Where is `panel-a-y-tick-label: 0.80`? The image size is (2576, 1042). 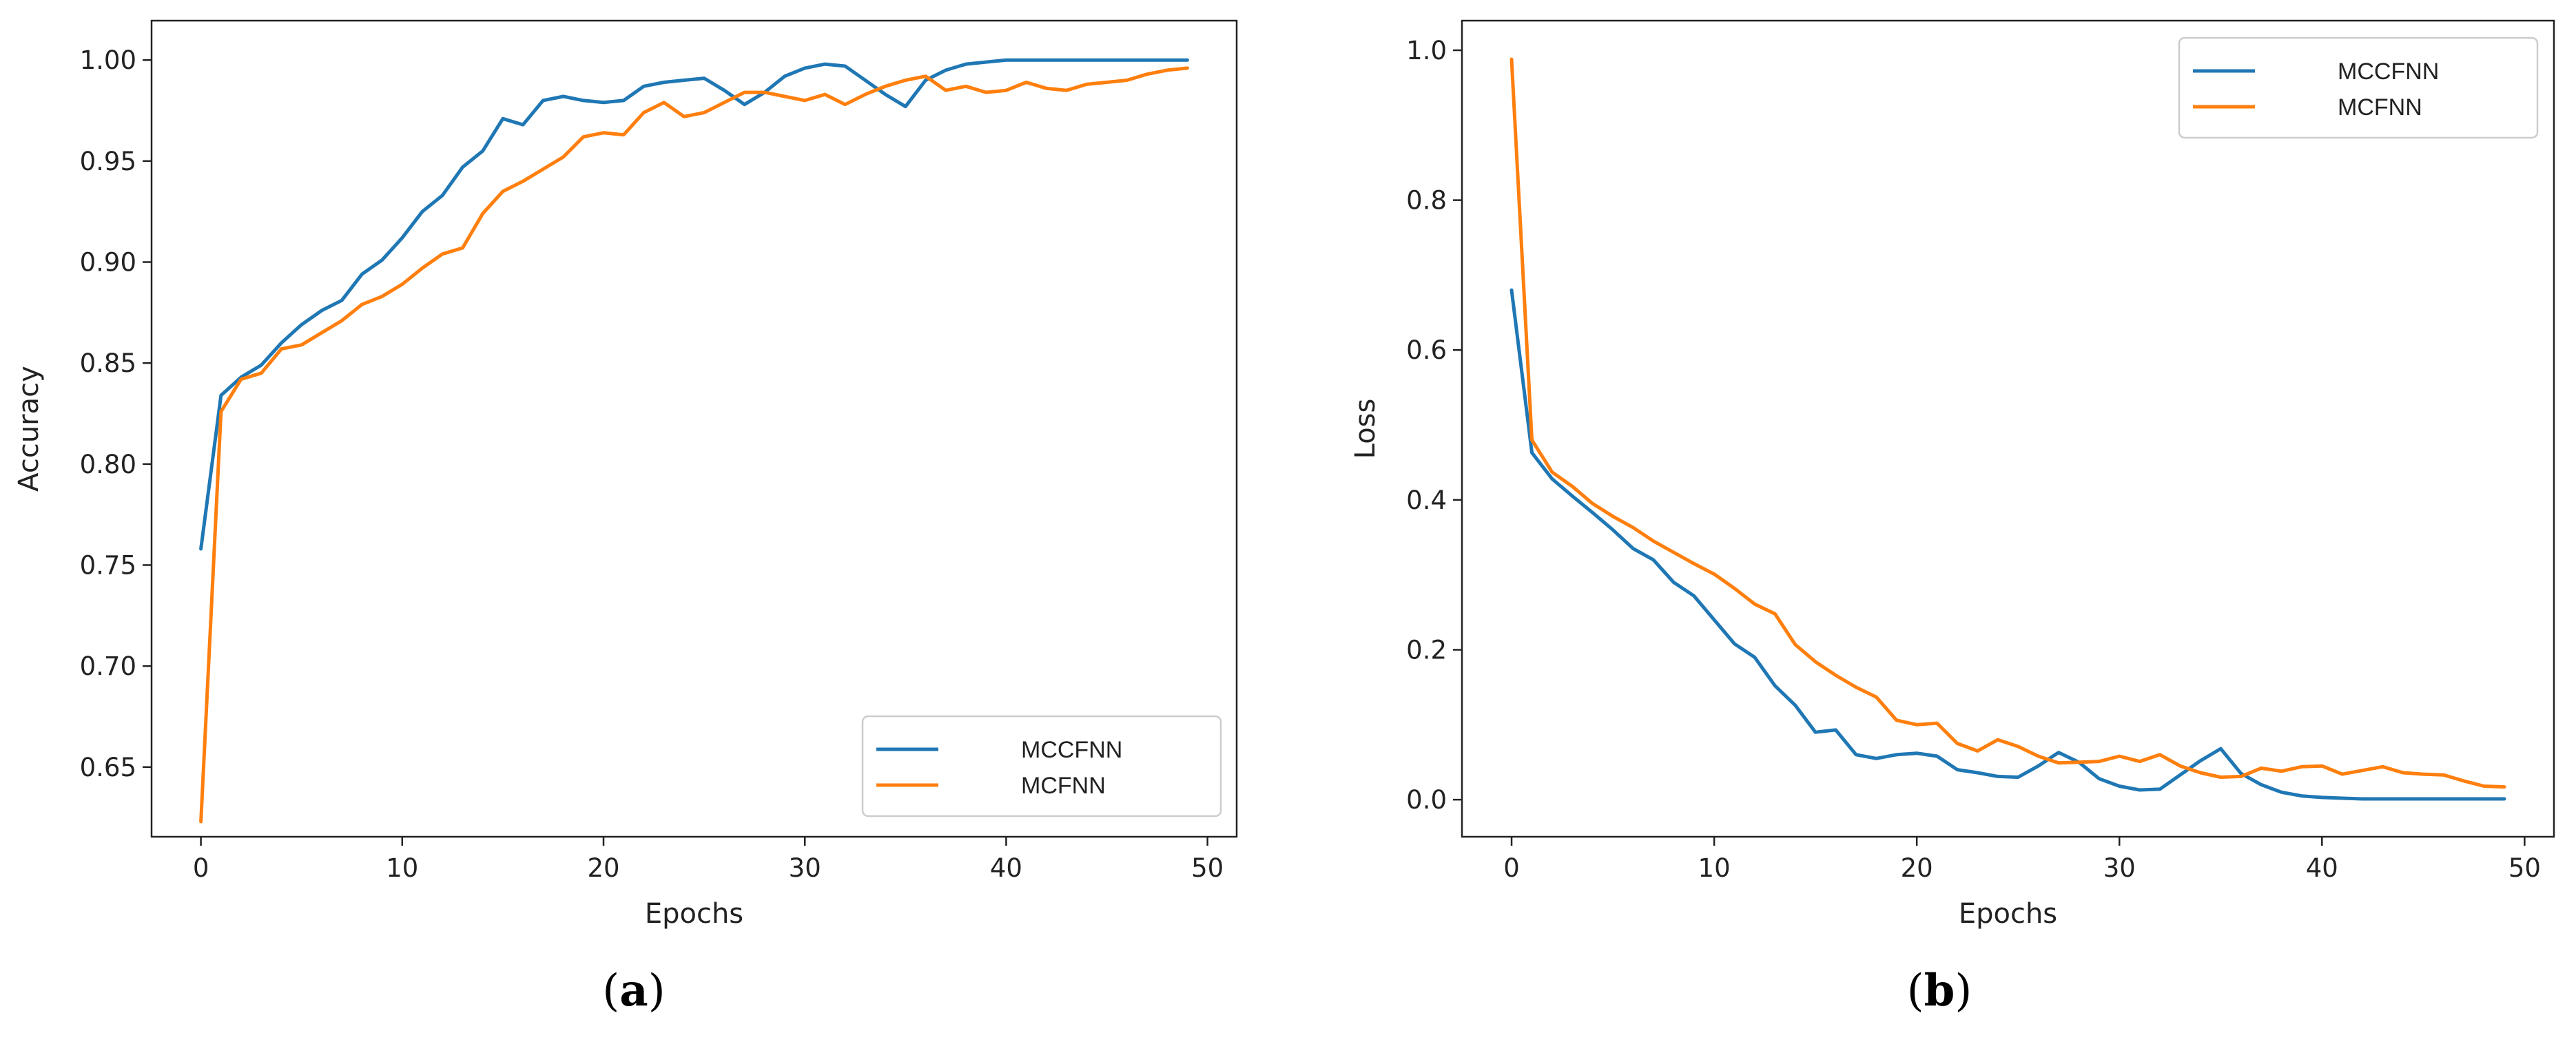
panel-a-y-tick-label: 0.80 is located at coordinates (108, 464).